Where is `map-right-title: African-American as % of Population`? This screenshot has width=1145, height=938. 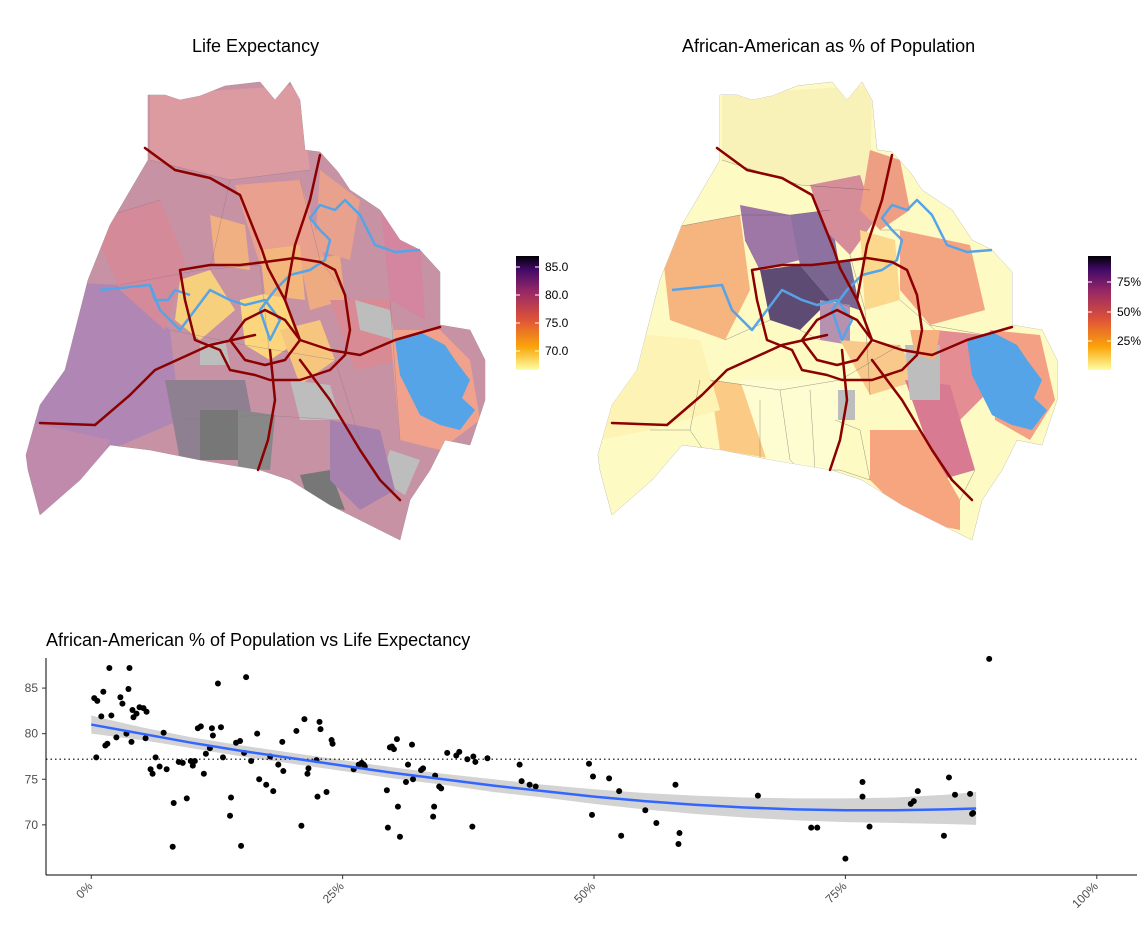 map-right-title: African-American as % of Population is located at coordinates (829, 46).